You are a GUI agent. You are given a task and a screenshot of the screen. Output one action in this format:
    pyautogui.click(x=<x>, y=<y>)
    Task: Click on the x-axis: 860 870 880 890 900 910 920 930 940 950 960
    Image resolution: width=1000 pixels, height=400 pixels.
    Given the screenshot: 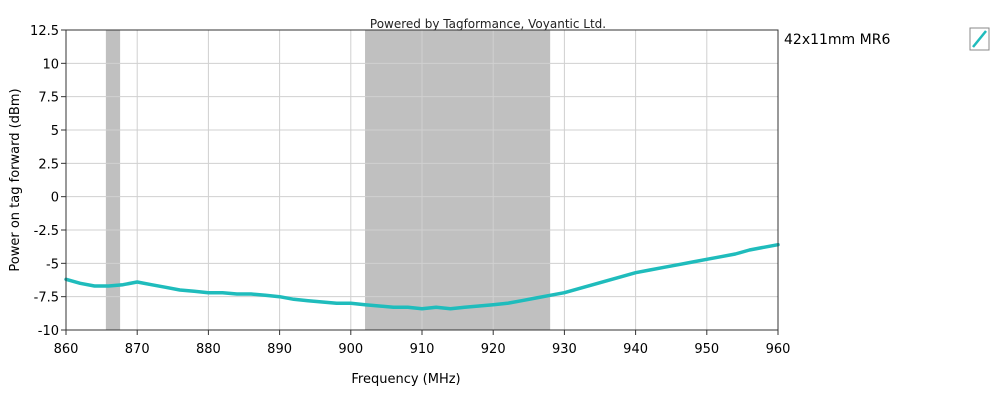 What is the action you would take?
    pyautogui.click(x=422, y=343)
    